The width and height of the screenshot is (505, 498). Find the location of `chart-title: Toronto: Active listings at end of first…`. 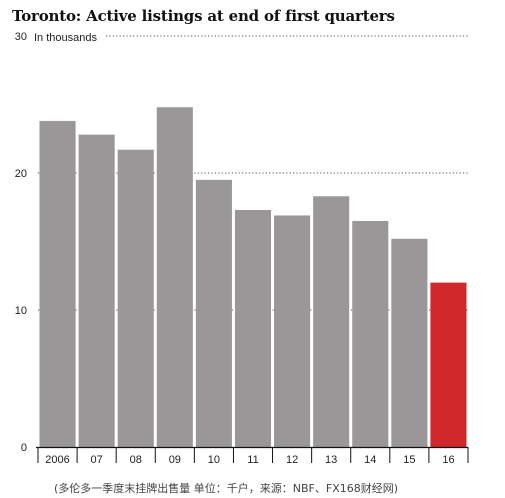

chart-title: Toronto: Active listings at end of first… is located at coordinates (203, 16).